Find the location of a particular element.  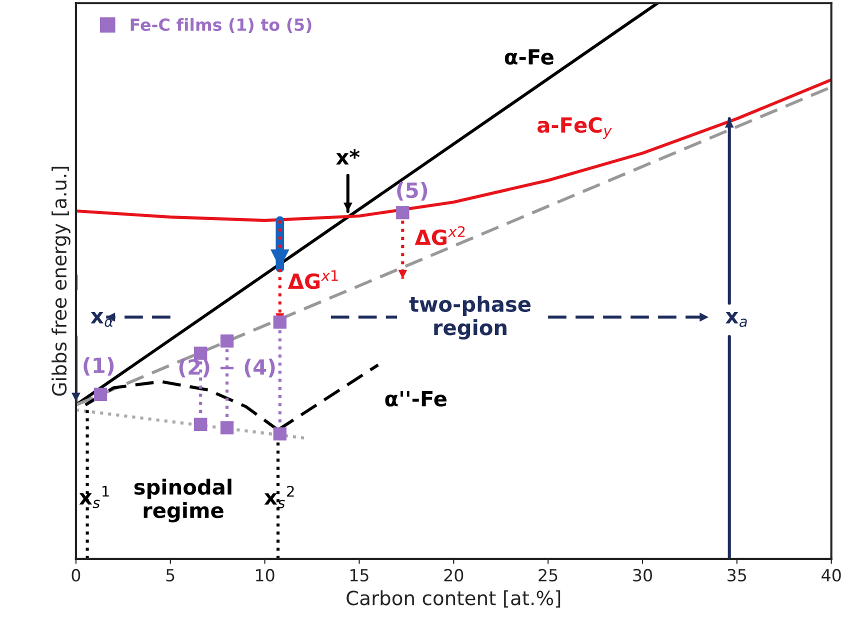

x-tick-label: 35 is located at coordinates (737, 575).